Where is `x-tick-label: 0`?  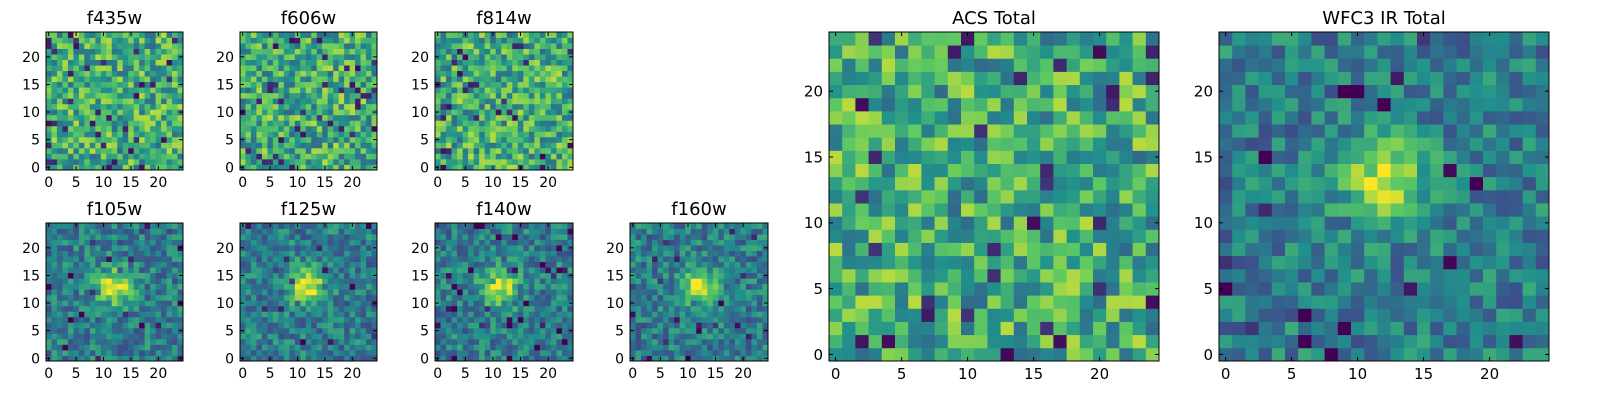 x-tick-label: 0 is located at coordinates (437, 183).